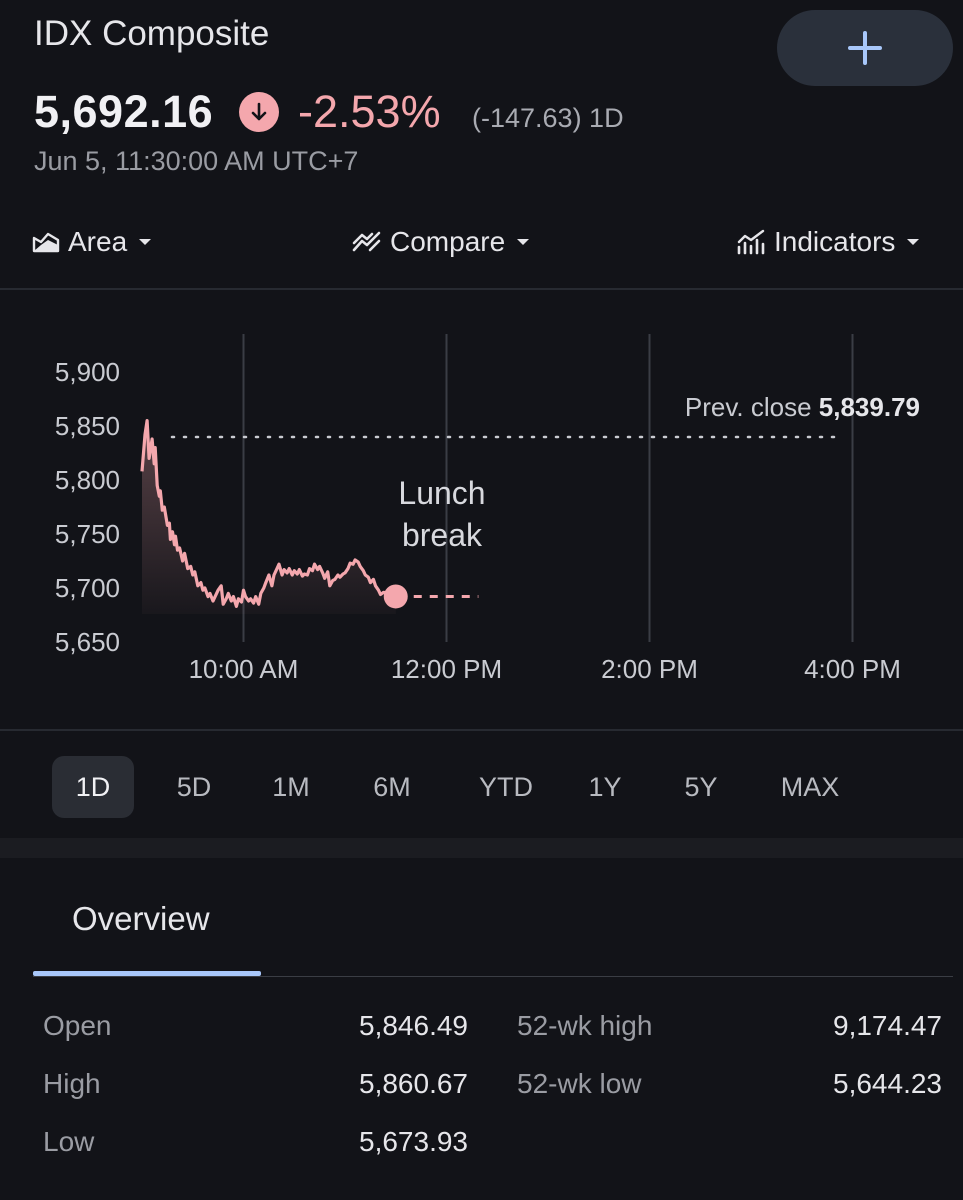  I want to click on add-to-watchlist-button, so click(865, 48).